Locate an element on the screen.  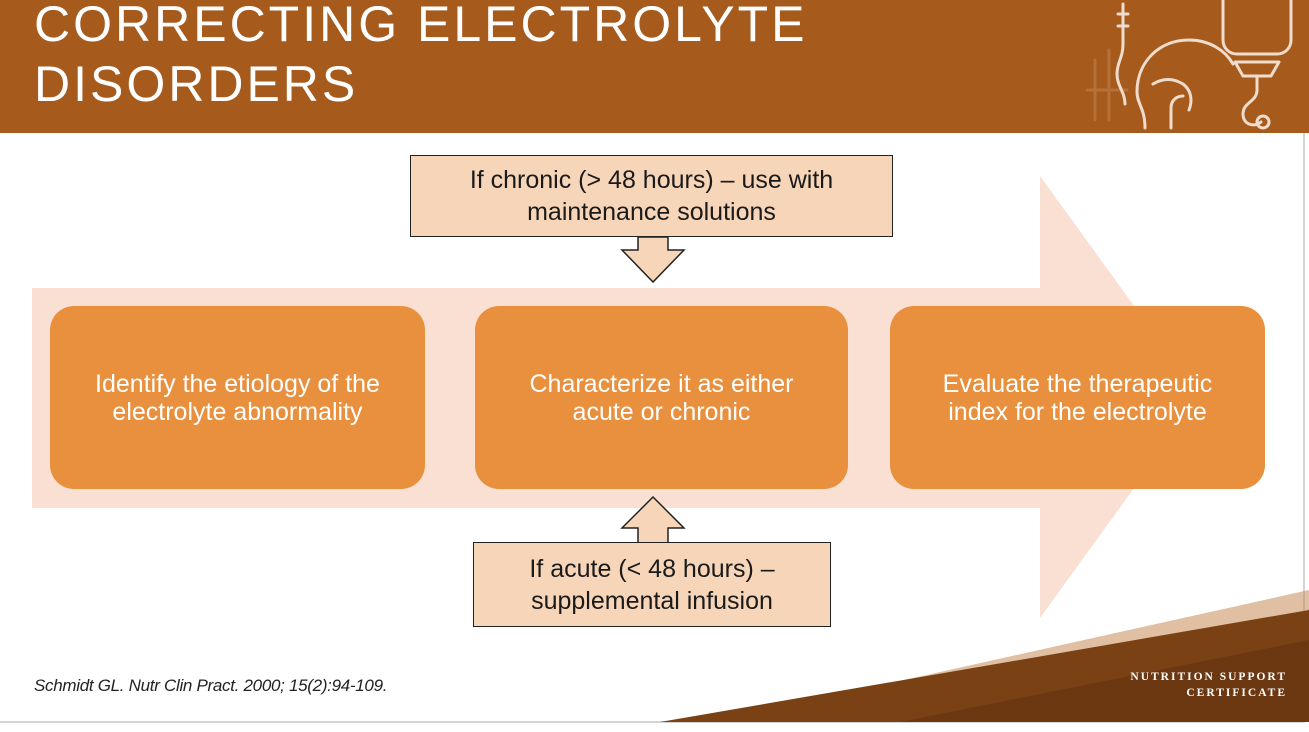
step-1-line-2: electrolyte abnormality is located at coordinates (237, 411).